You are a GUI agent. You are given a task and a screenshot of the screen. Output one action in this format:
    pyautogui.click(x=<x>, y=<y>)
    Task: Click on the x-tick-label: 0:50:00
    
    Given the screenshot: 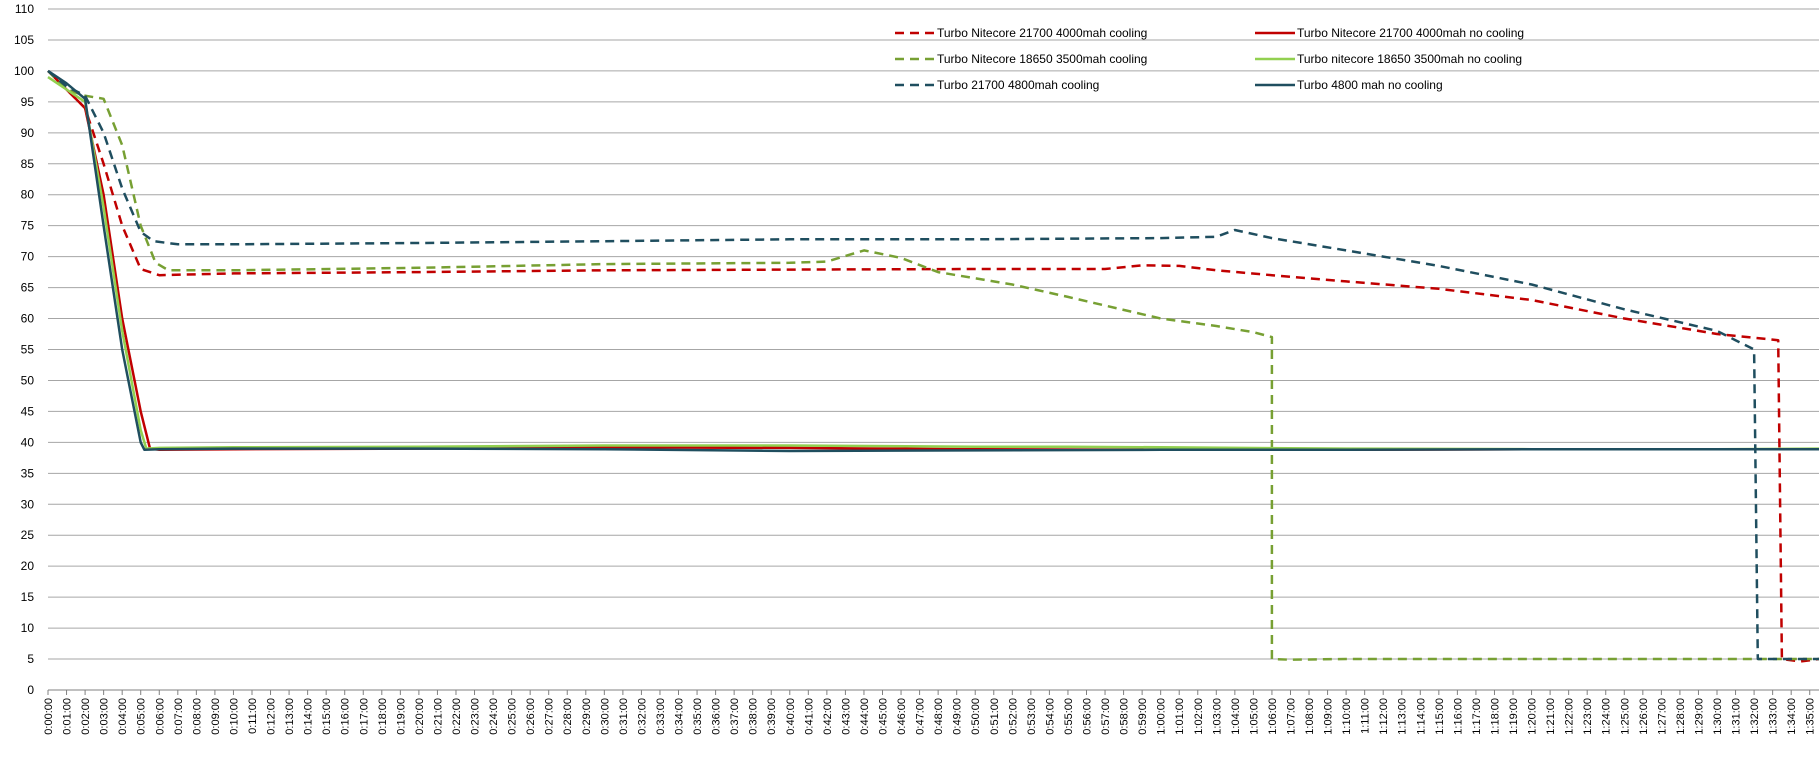 What is the action you would take?
    pyautogui.click(x=976, y=716)
    